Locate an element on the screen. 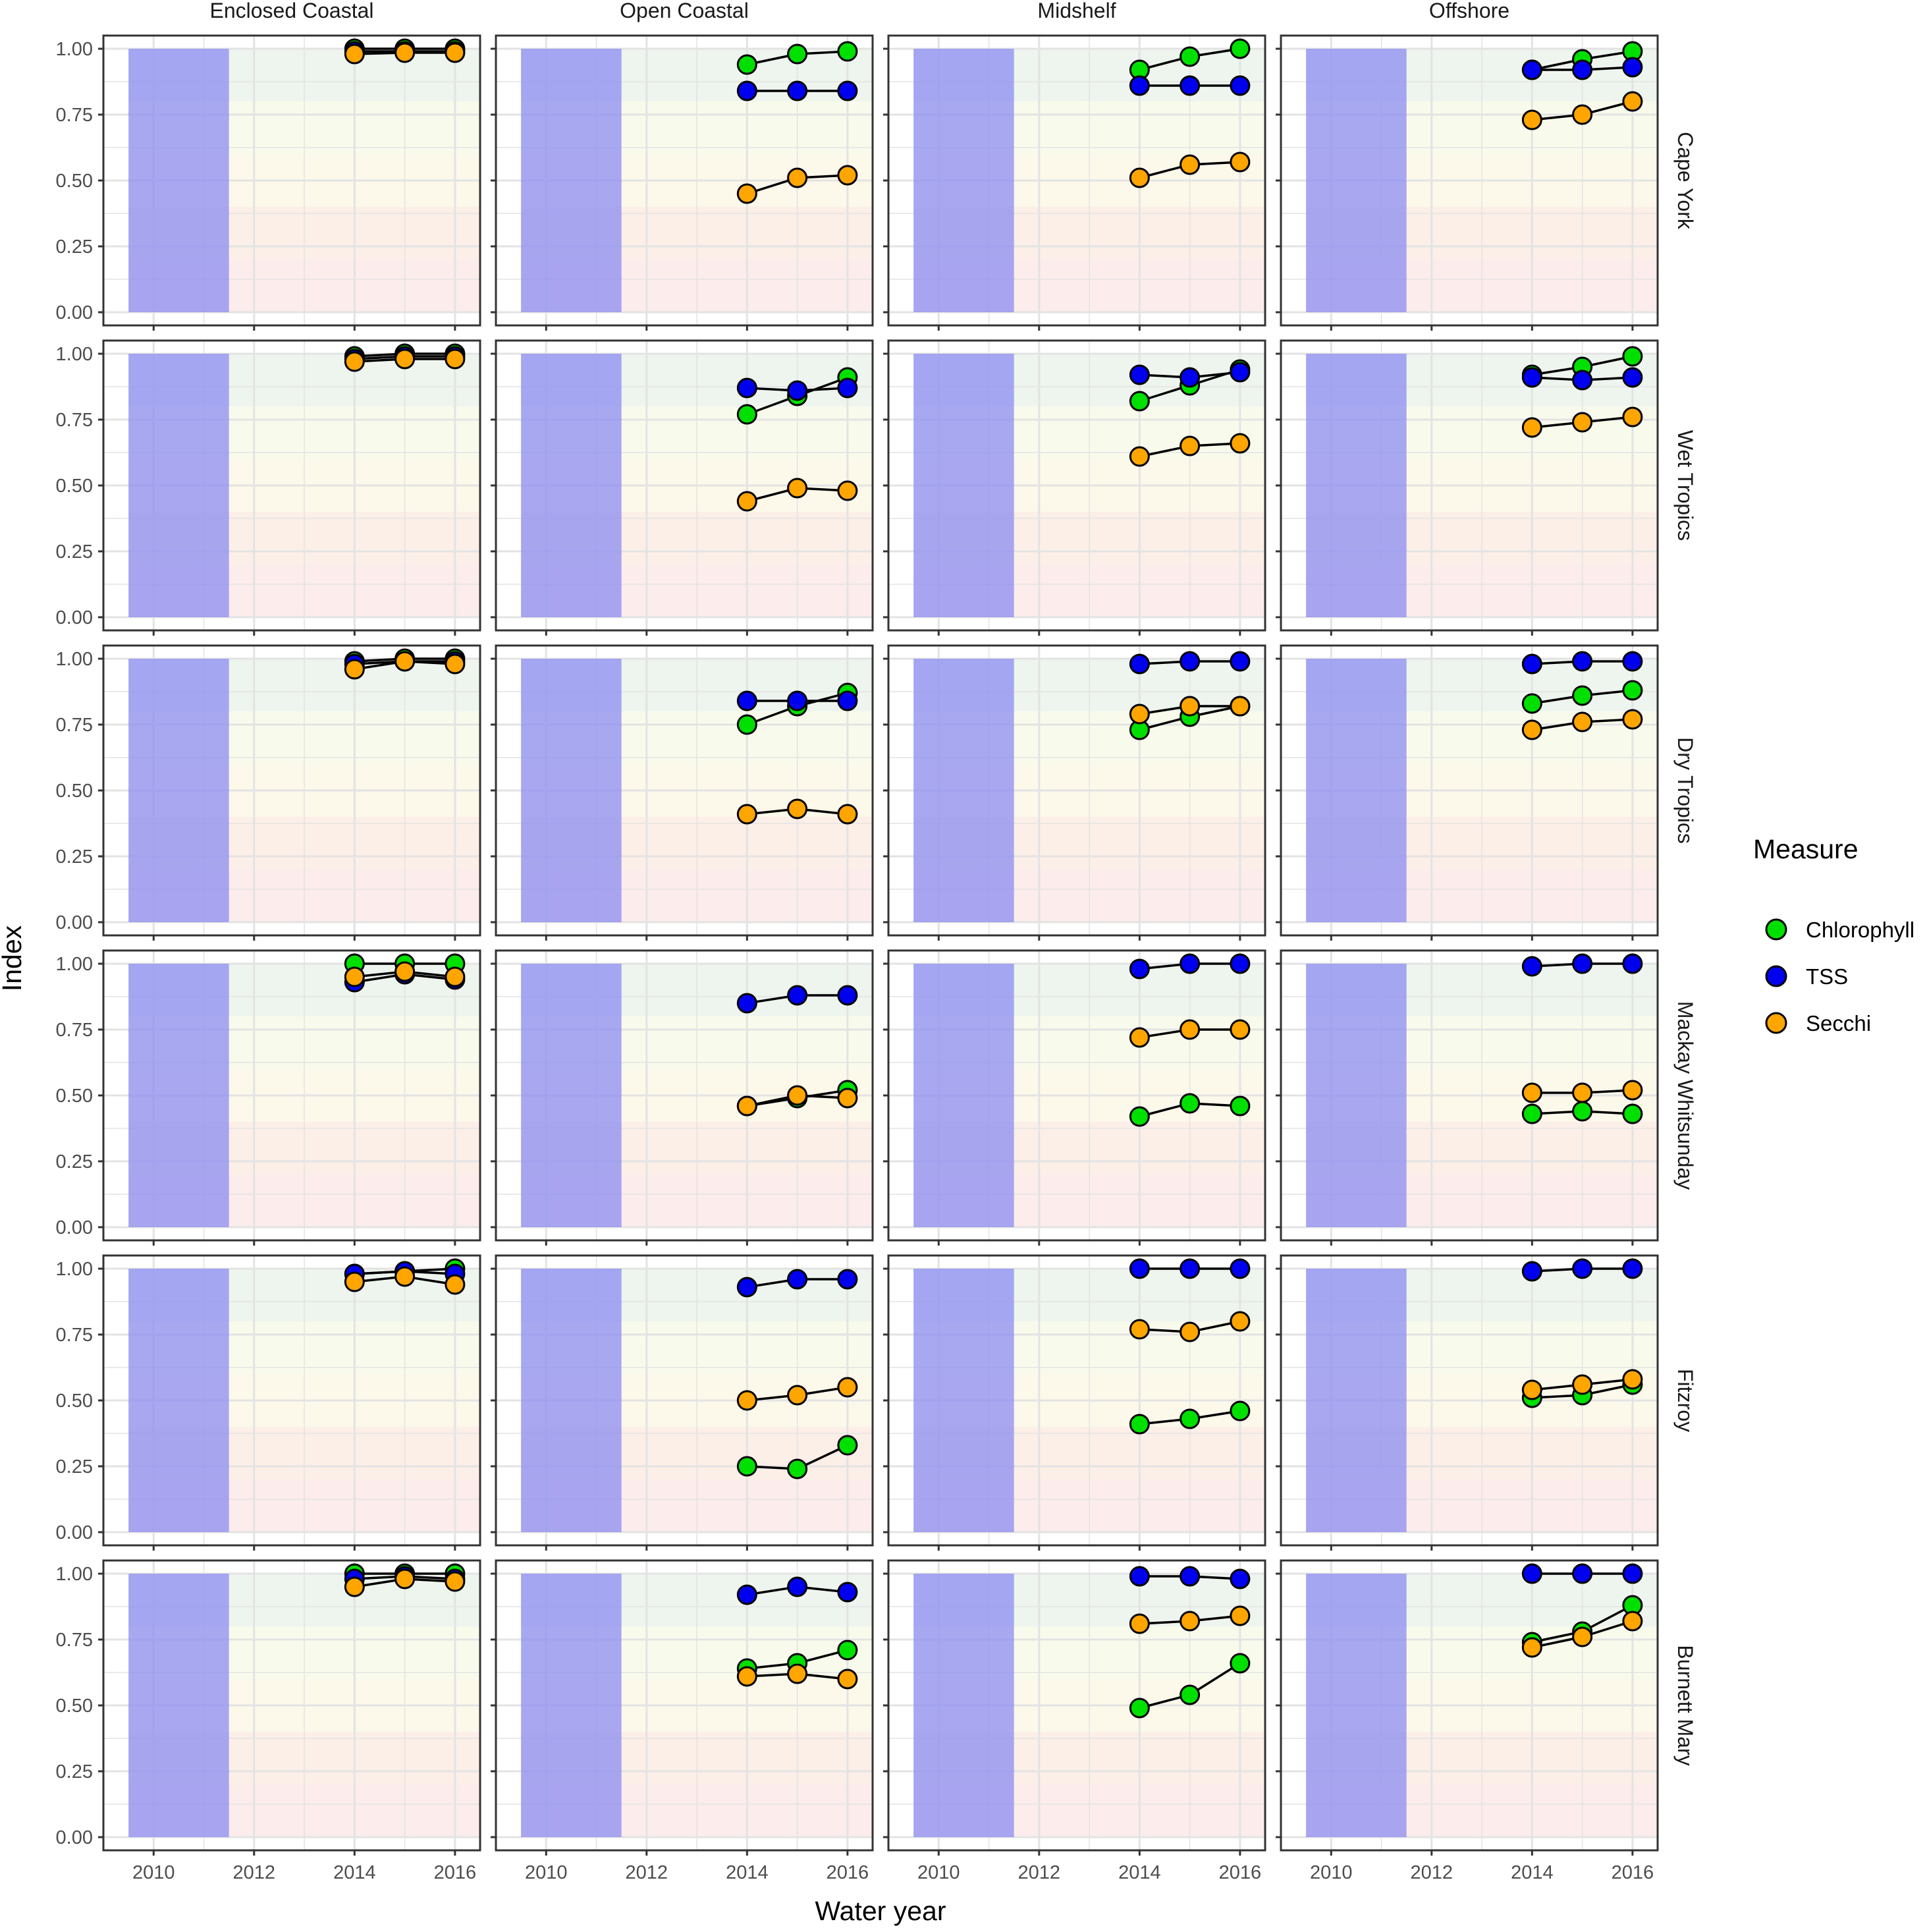 The image size is (1927, 1932). column-strip-midshelf: Midshelf is located at coordinates (1076, 11).